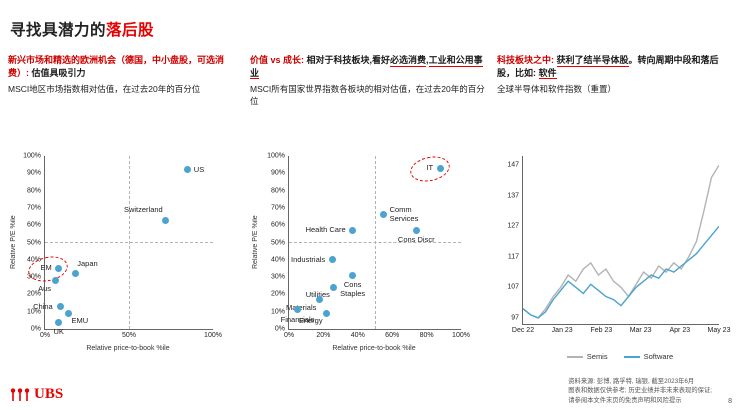 The height and width of the screenshot is (410, 740). I want to click on x-tick-label: 20%, so click(323, 335).